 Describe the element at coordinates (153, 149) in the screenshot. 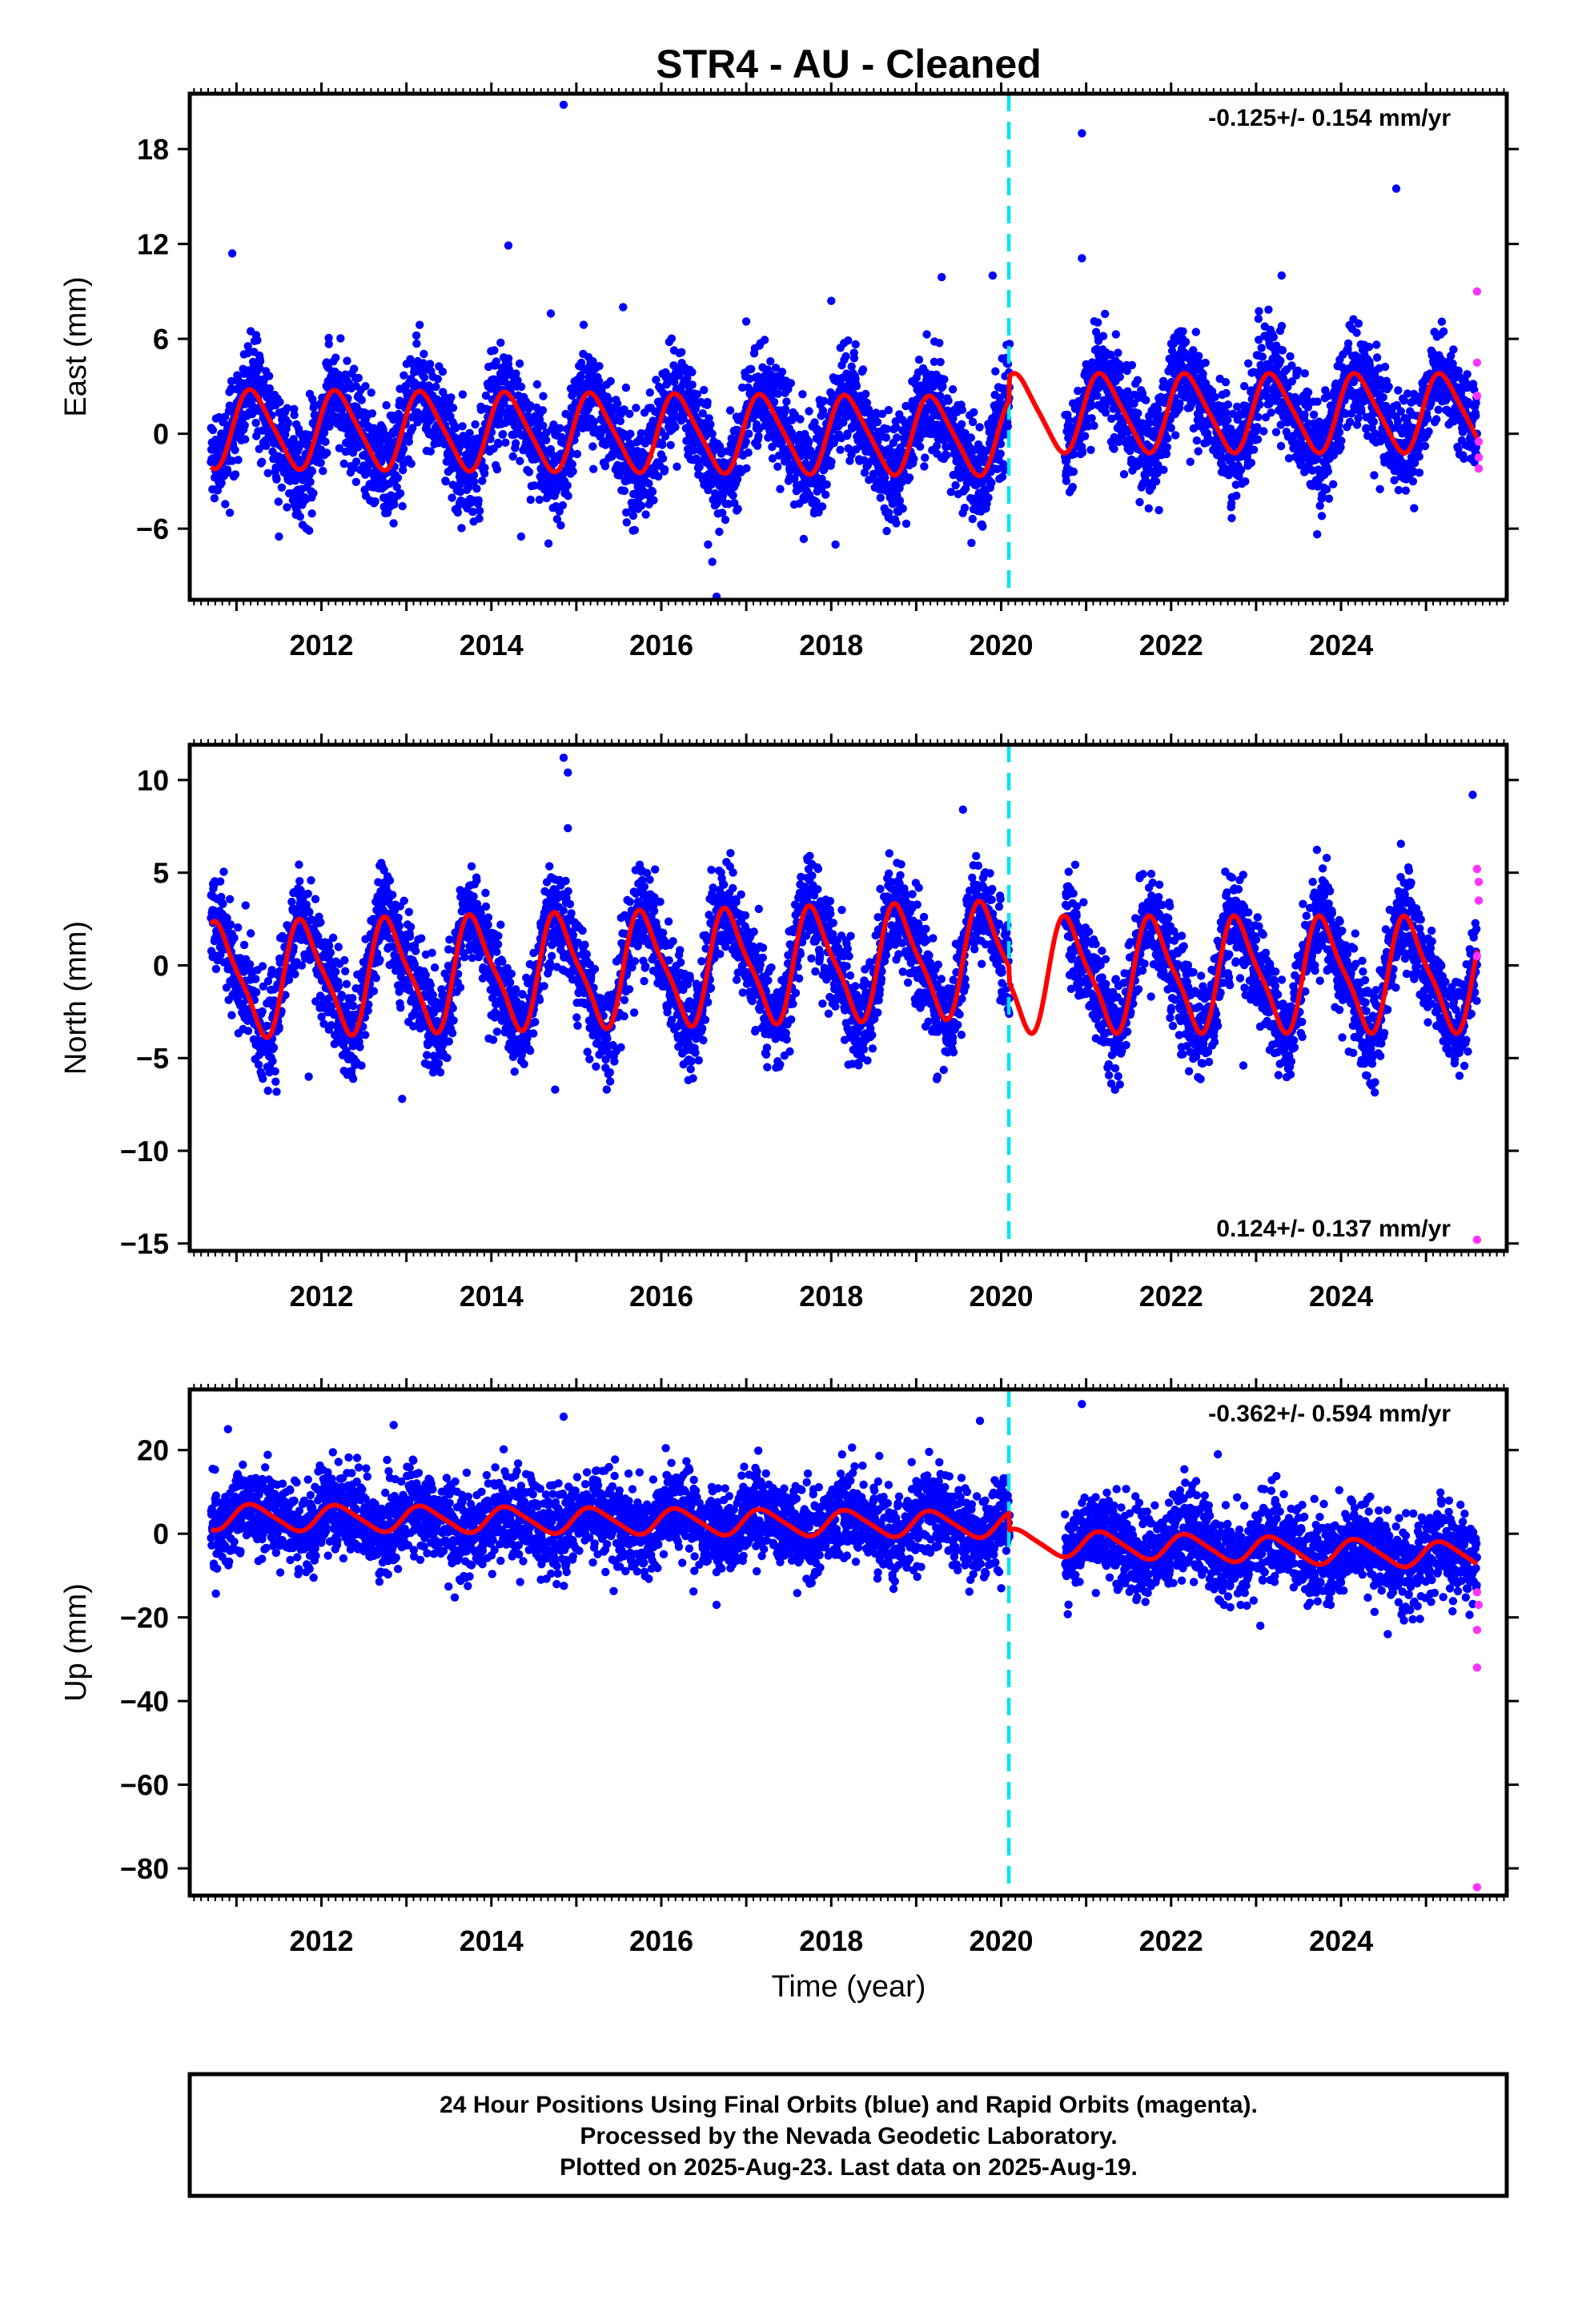

I see `east-y-tick-label: 18` at that location.